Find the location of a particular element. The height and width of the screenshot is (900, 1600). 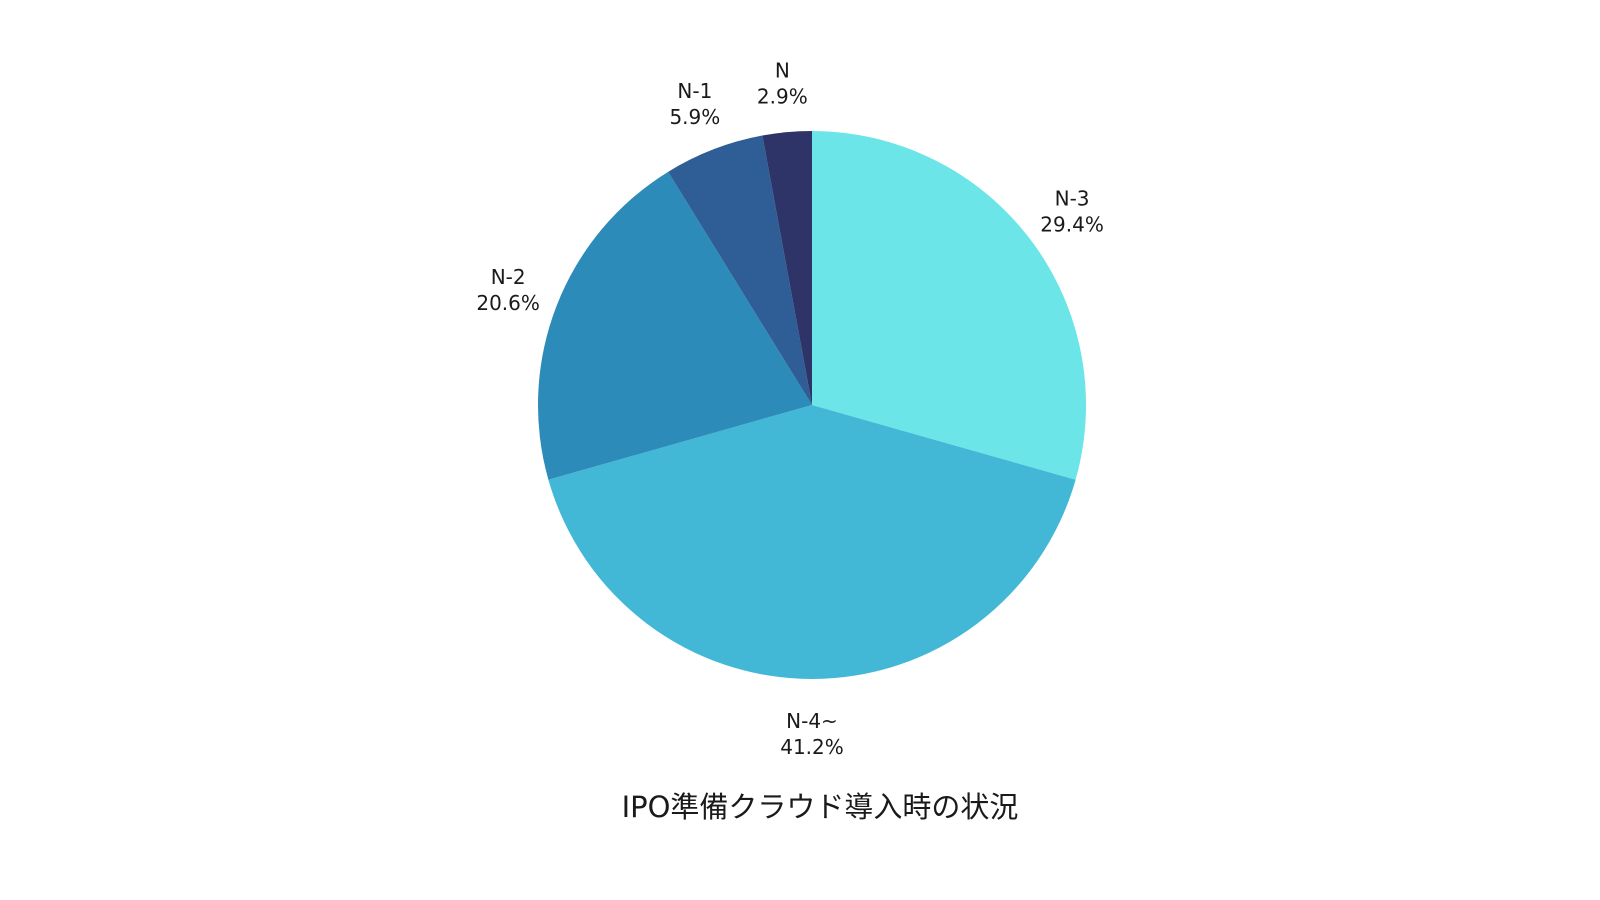

slice-name-label-4: N is located at coordinates (782, 70).